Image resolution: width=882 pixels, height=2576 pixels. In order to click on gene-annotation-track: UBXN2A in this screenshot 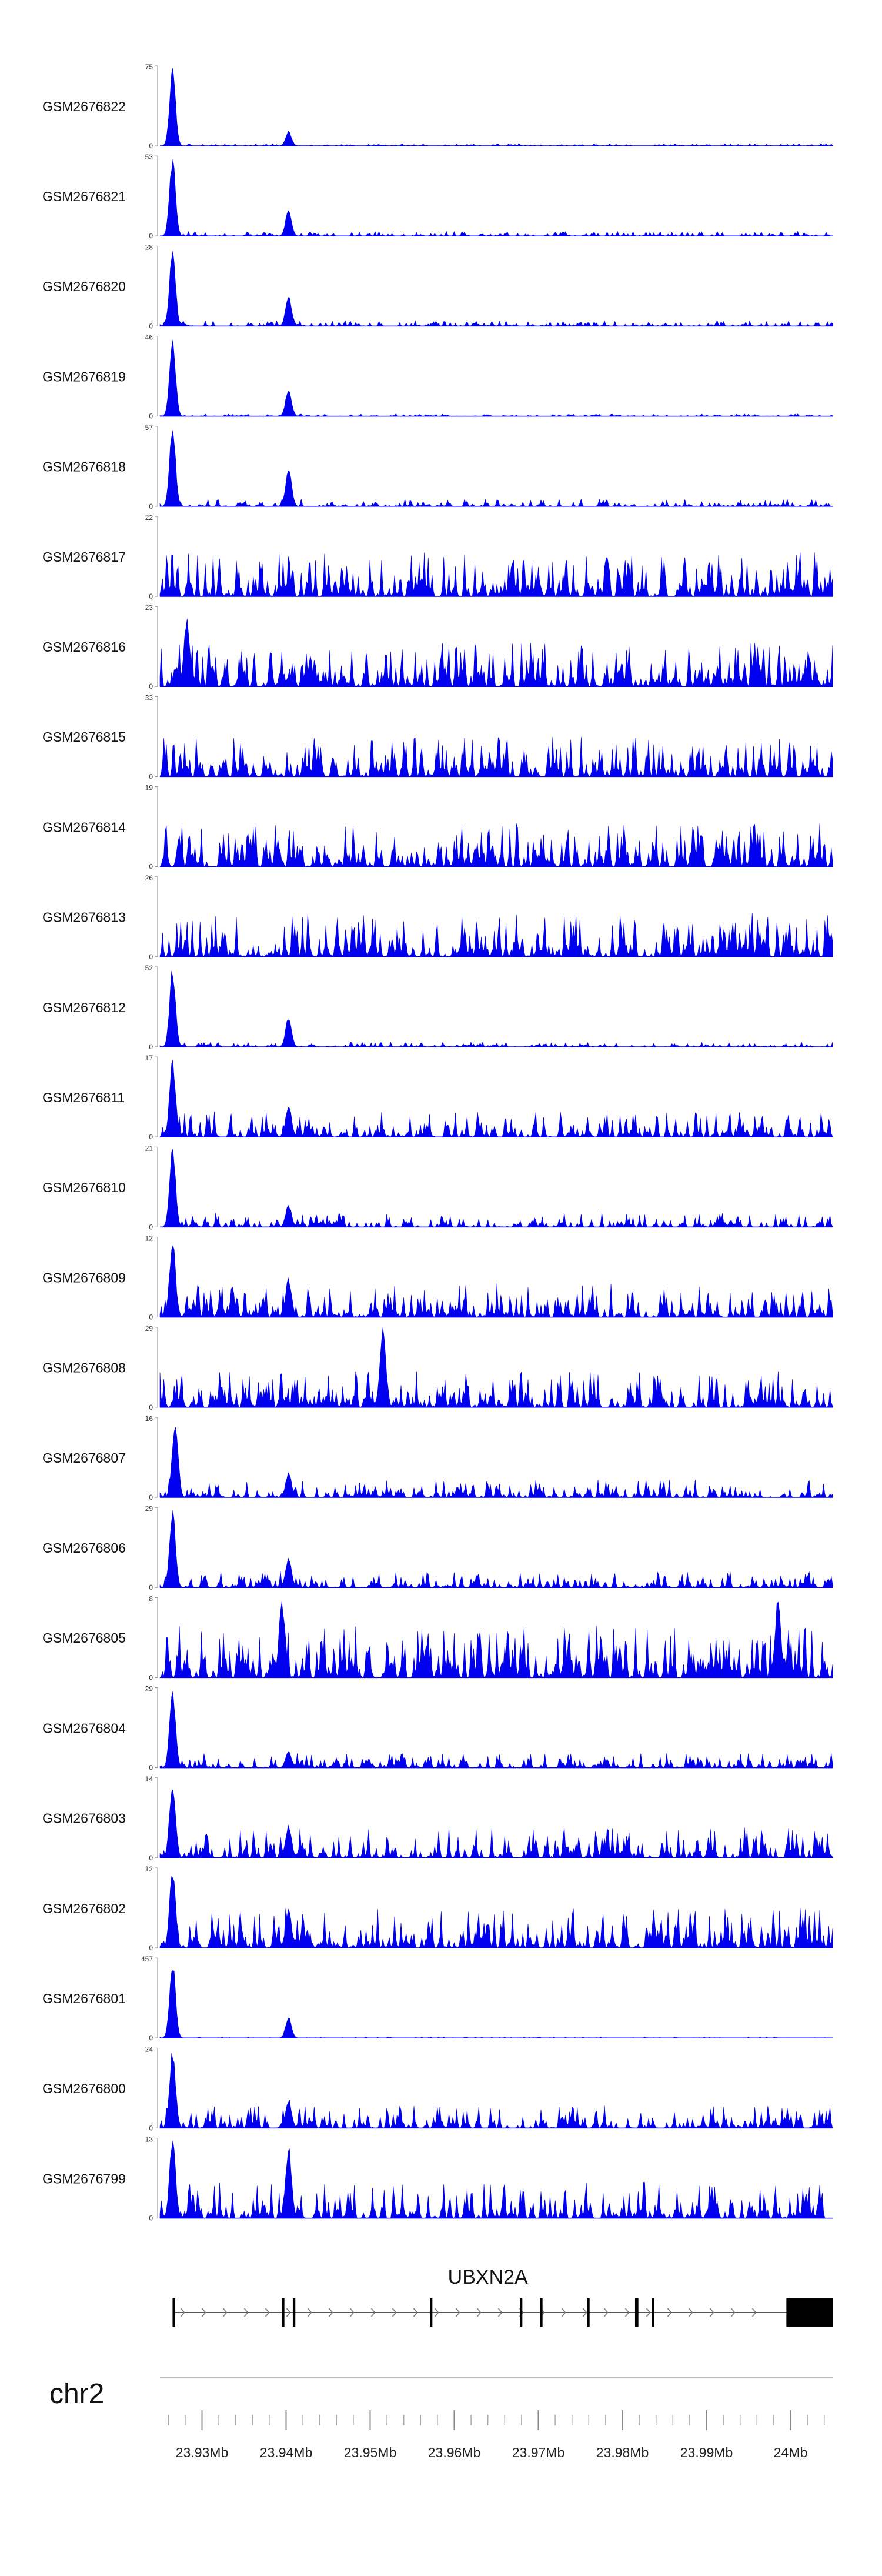, I will do `click(502, 2296)`.